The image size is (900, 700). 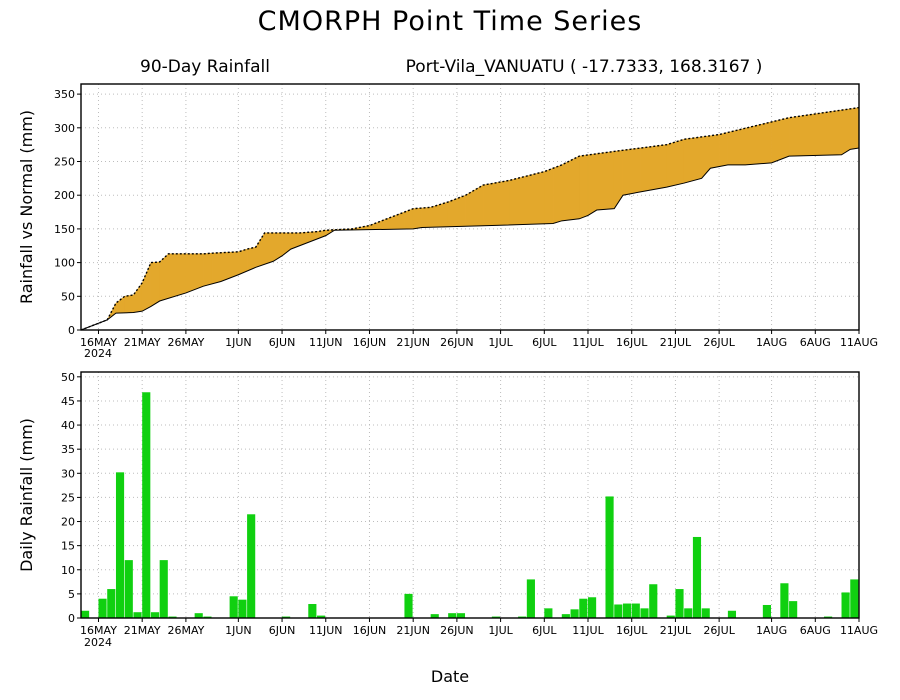 What do you see at coordinates (64, 94) in the screenshot?
I see `y-tick-label: 350` at bounding box center [64, 94].